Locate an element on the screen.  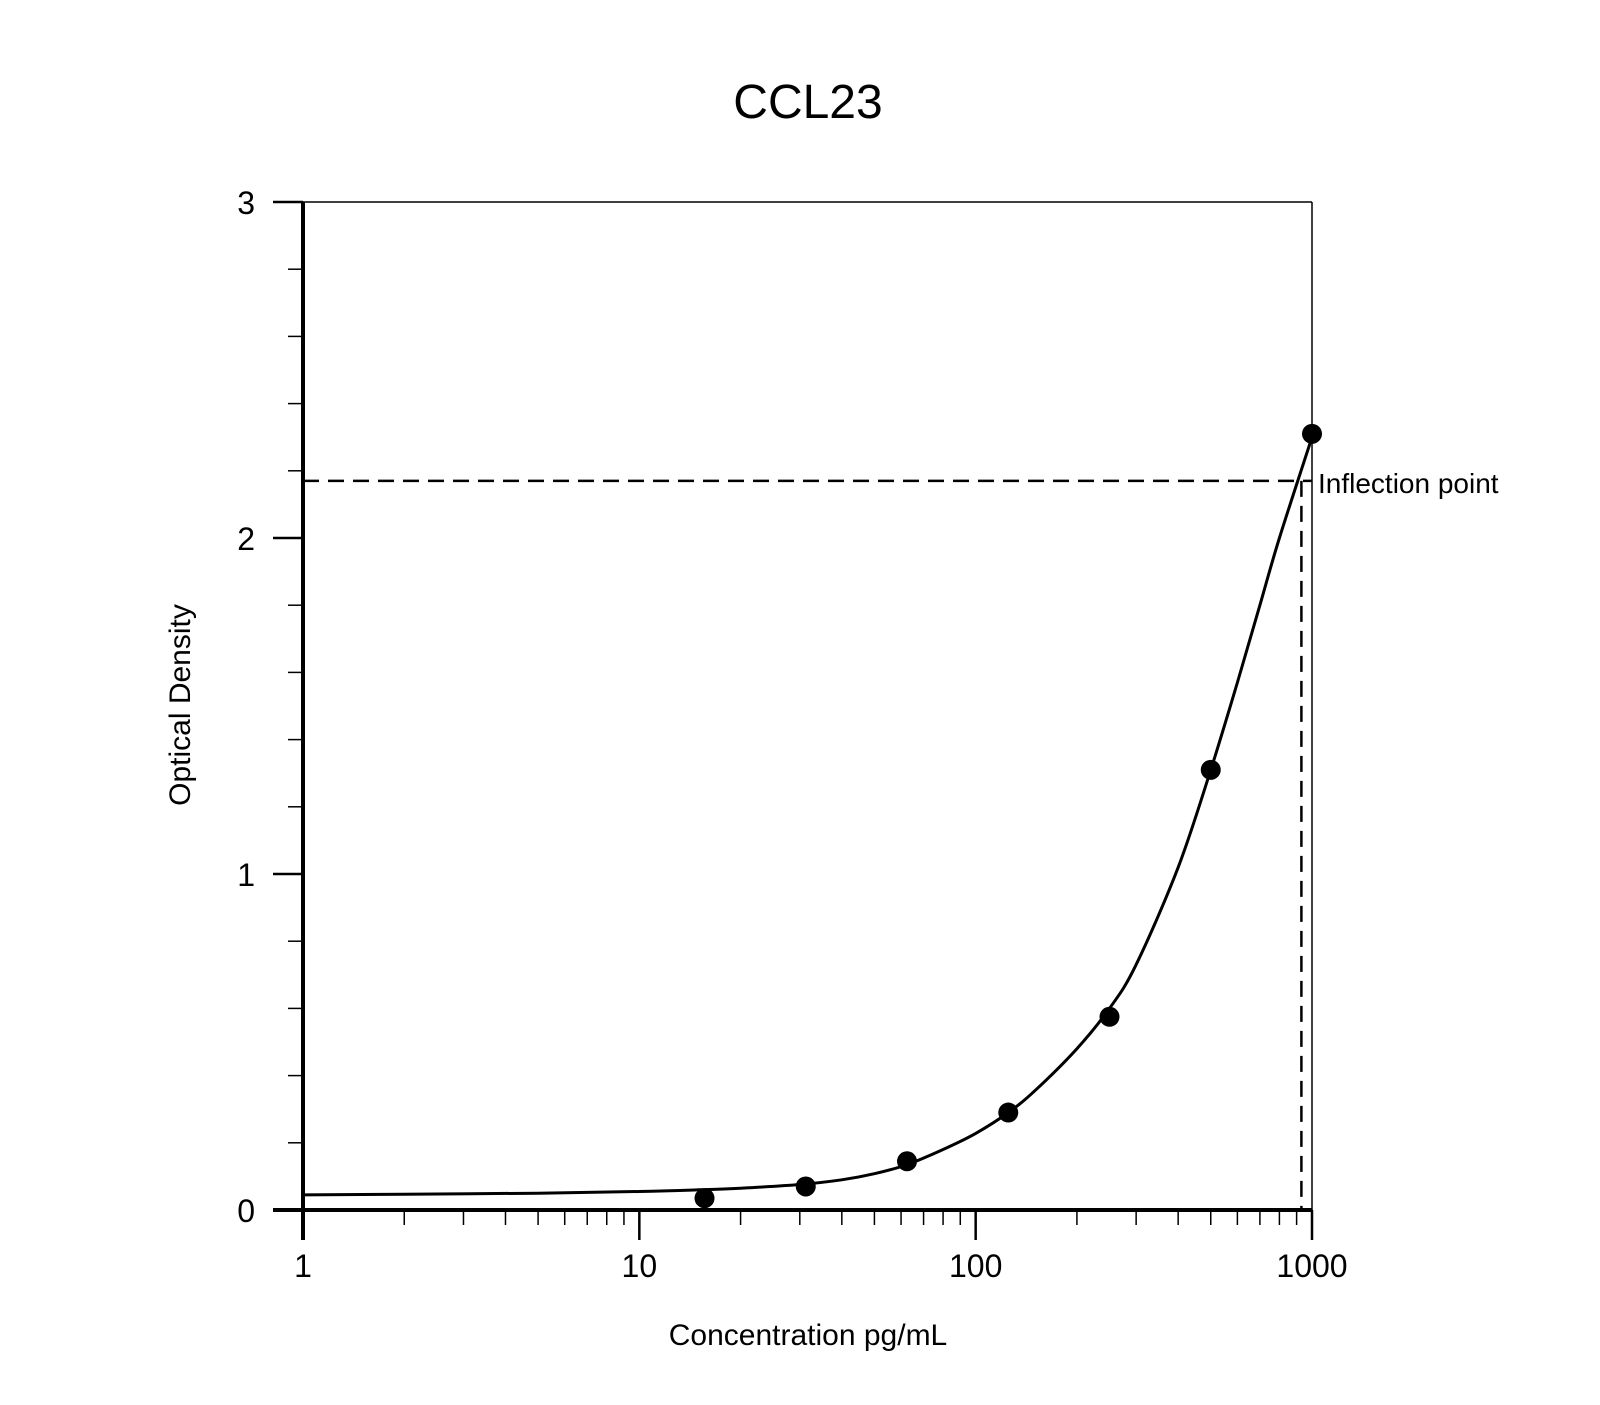
x-tick-label: 1000 is located at coordinates (1311, 1266).